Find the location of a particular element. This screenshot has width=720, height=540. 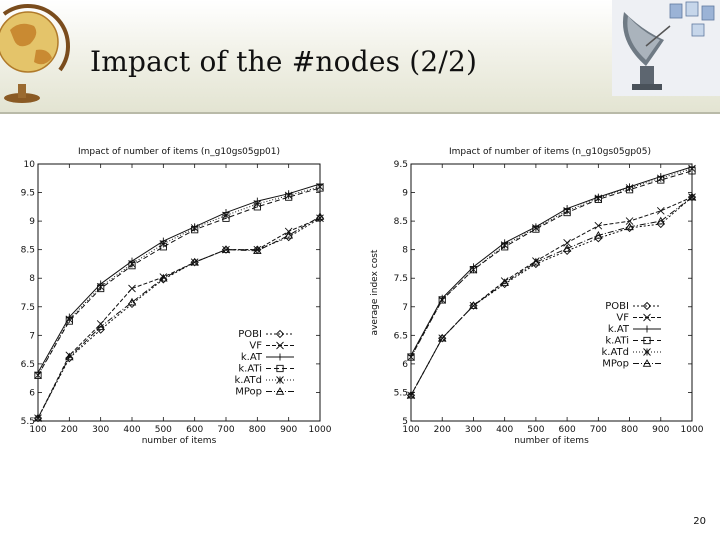

y-tick-label: 5 is located at coordinates (405, 422).